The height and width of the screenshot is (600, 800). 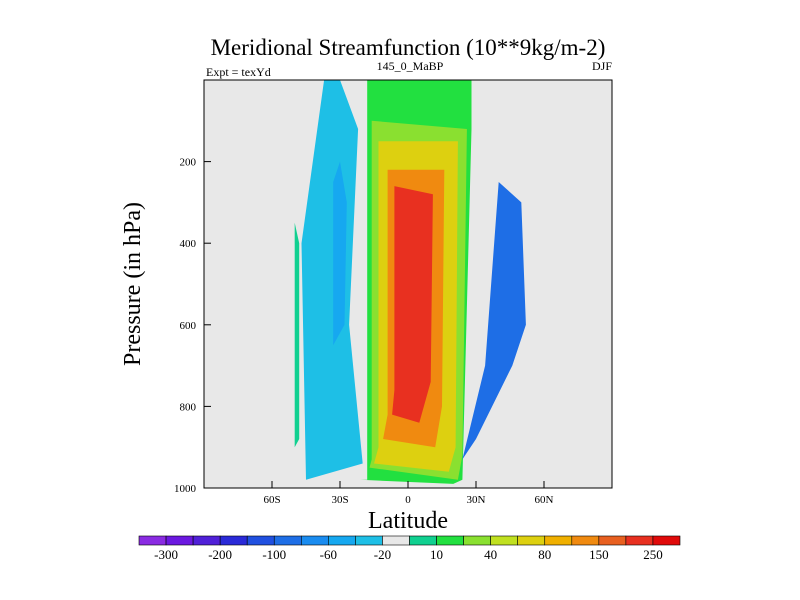 I want to click on colorbar-label: 40, so click(x=490, y=554).